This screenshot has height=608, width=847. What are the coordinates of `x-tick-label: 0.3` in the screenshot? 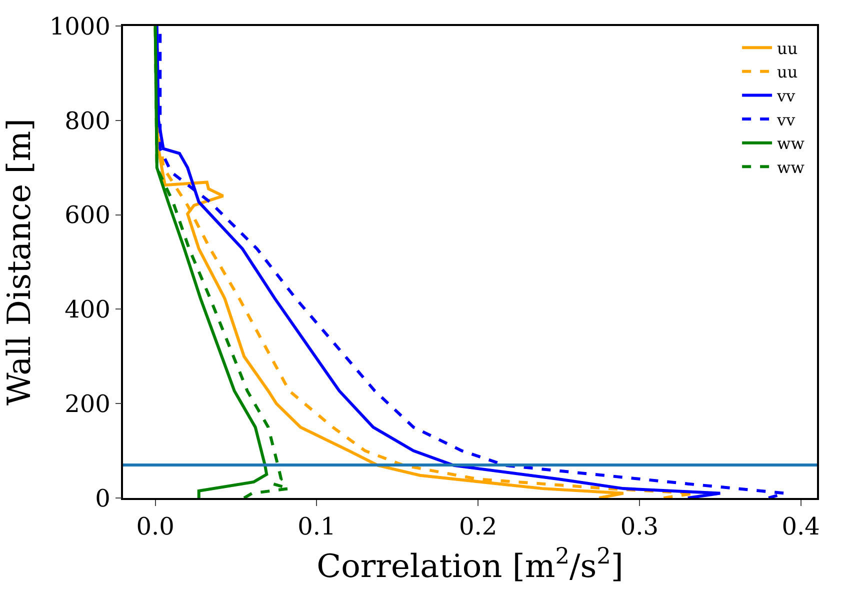 It's located at (639, 526).